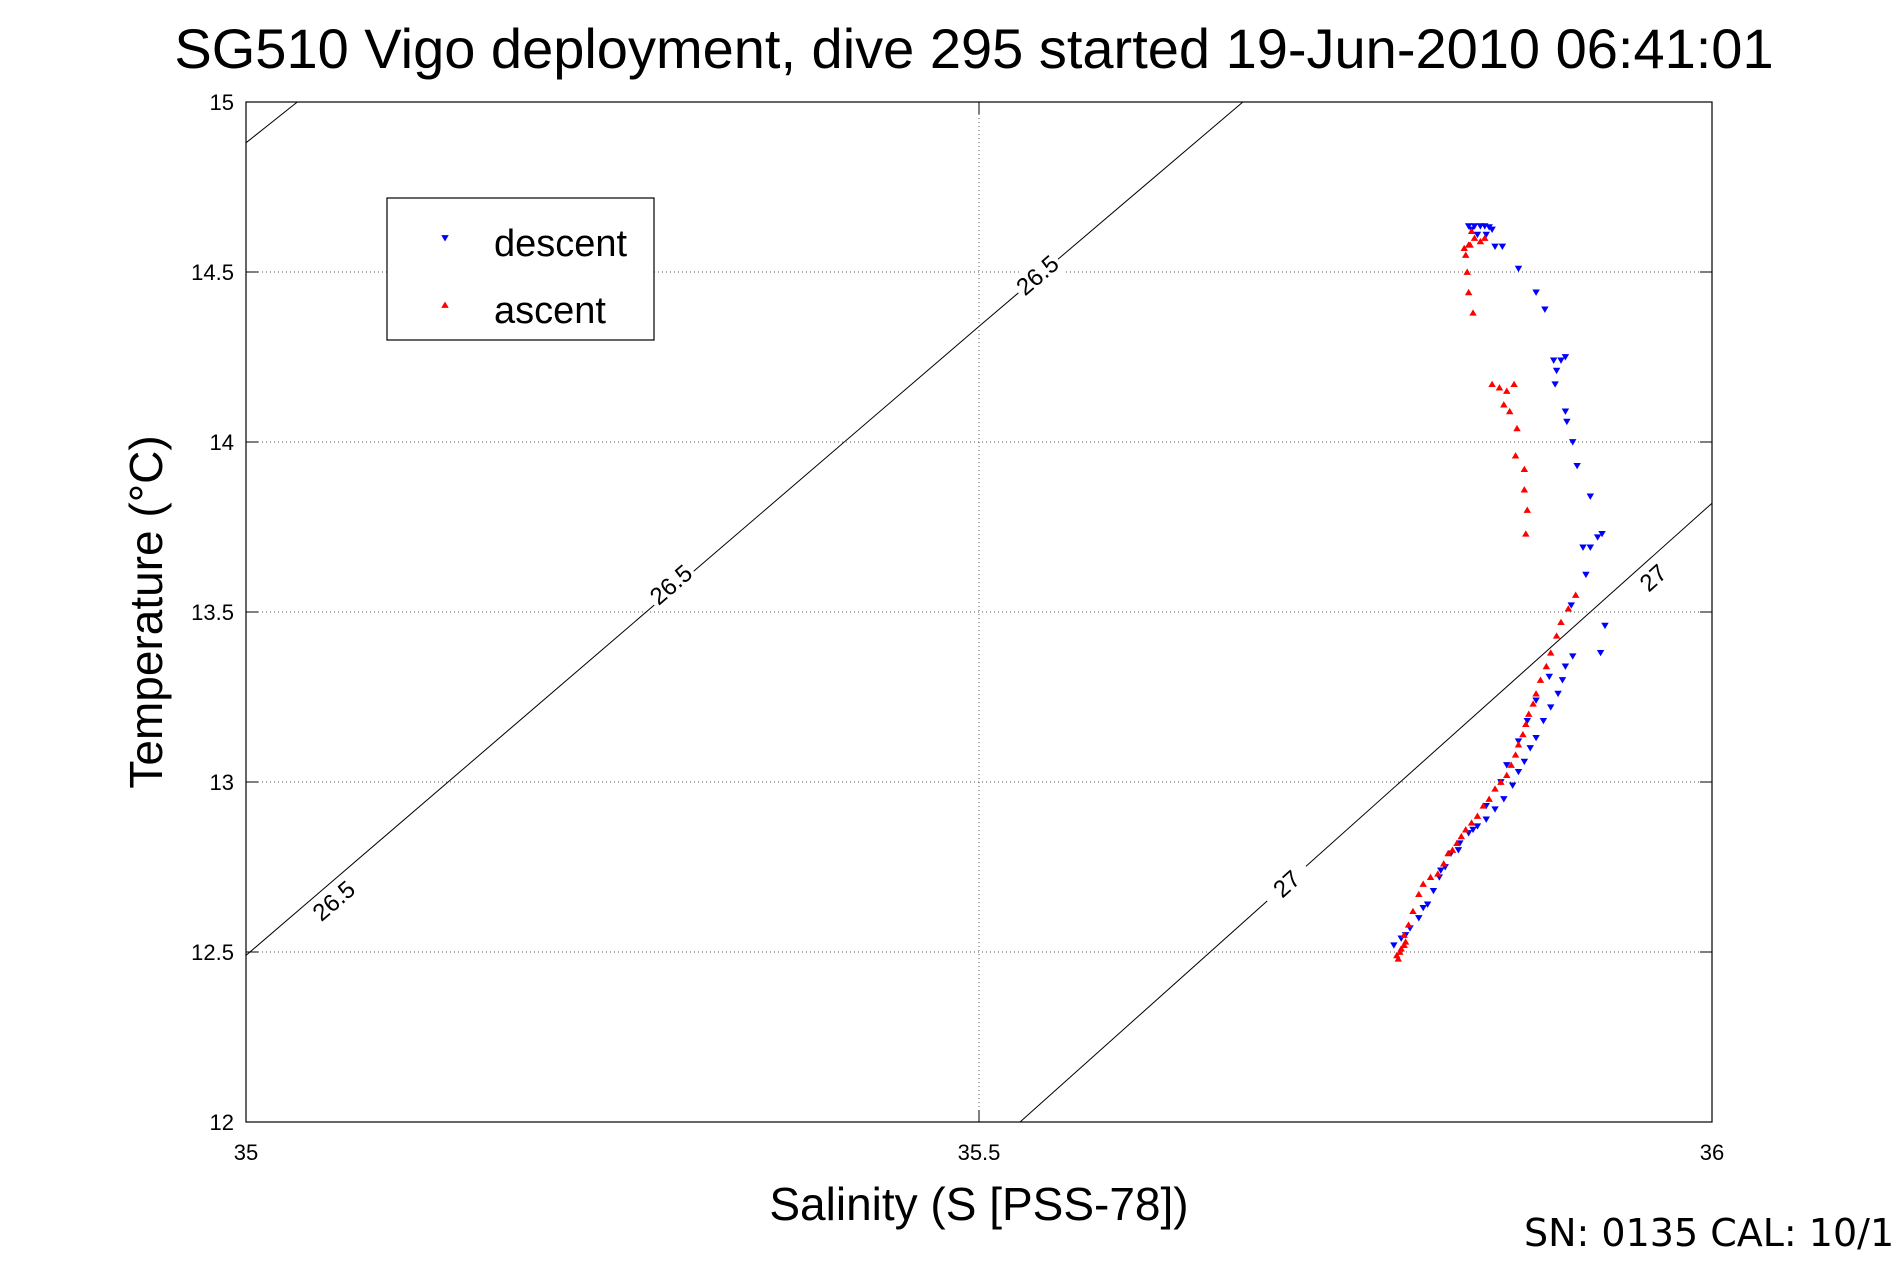 The width and height of the screenshot is (1891, 1262). I want to click on y-tick-label: 12, so click(222, 1122).